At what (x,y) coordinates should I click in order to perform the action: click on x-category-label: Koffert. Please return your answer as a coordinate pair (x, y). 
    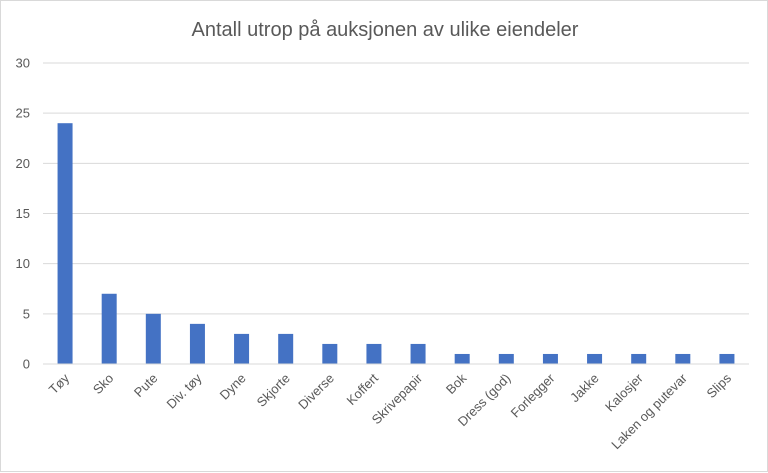
    Looking at the image, I should click on (363, 389).